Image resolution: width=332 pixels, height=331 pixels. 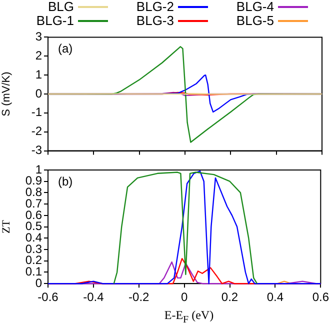 What do you see at coordinates (321, 297) in the screenshot?
I see `x-tick-label: 0.6` at bounding box center [321, 297].